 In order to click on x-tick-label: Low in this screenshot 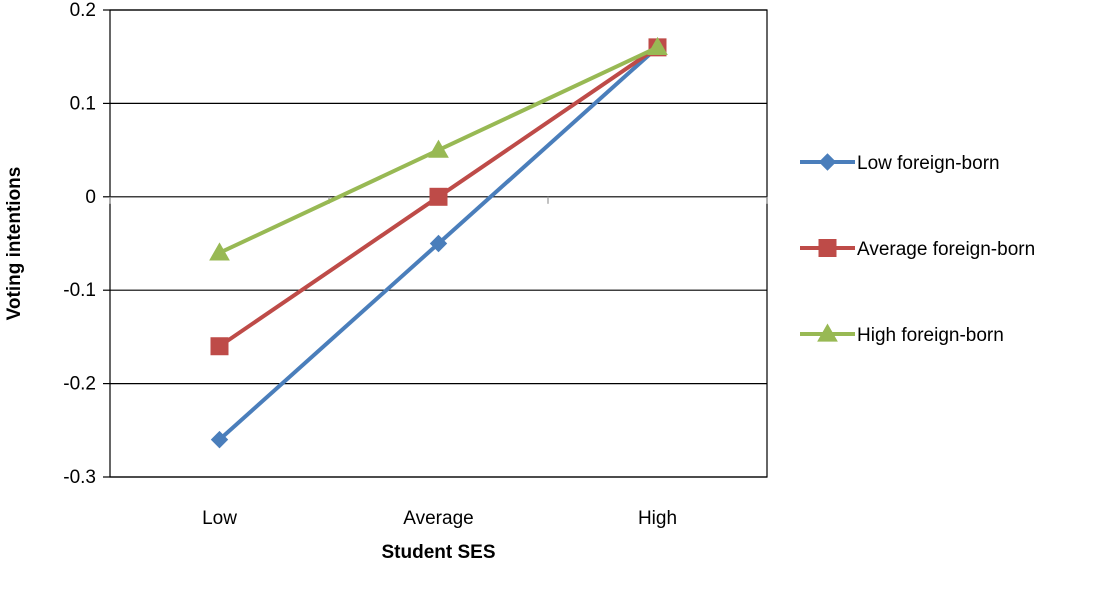, I will do `click(219, 518)`.